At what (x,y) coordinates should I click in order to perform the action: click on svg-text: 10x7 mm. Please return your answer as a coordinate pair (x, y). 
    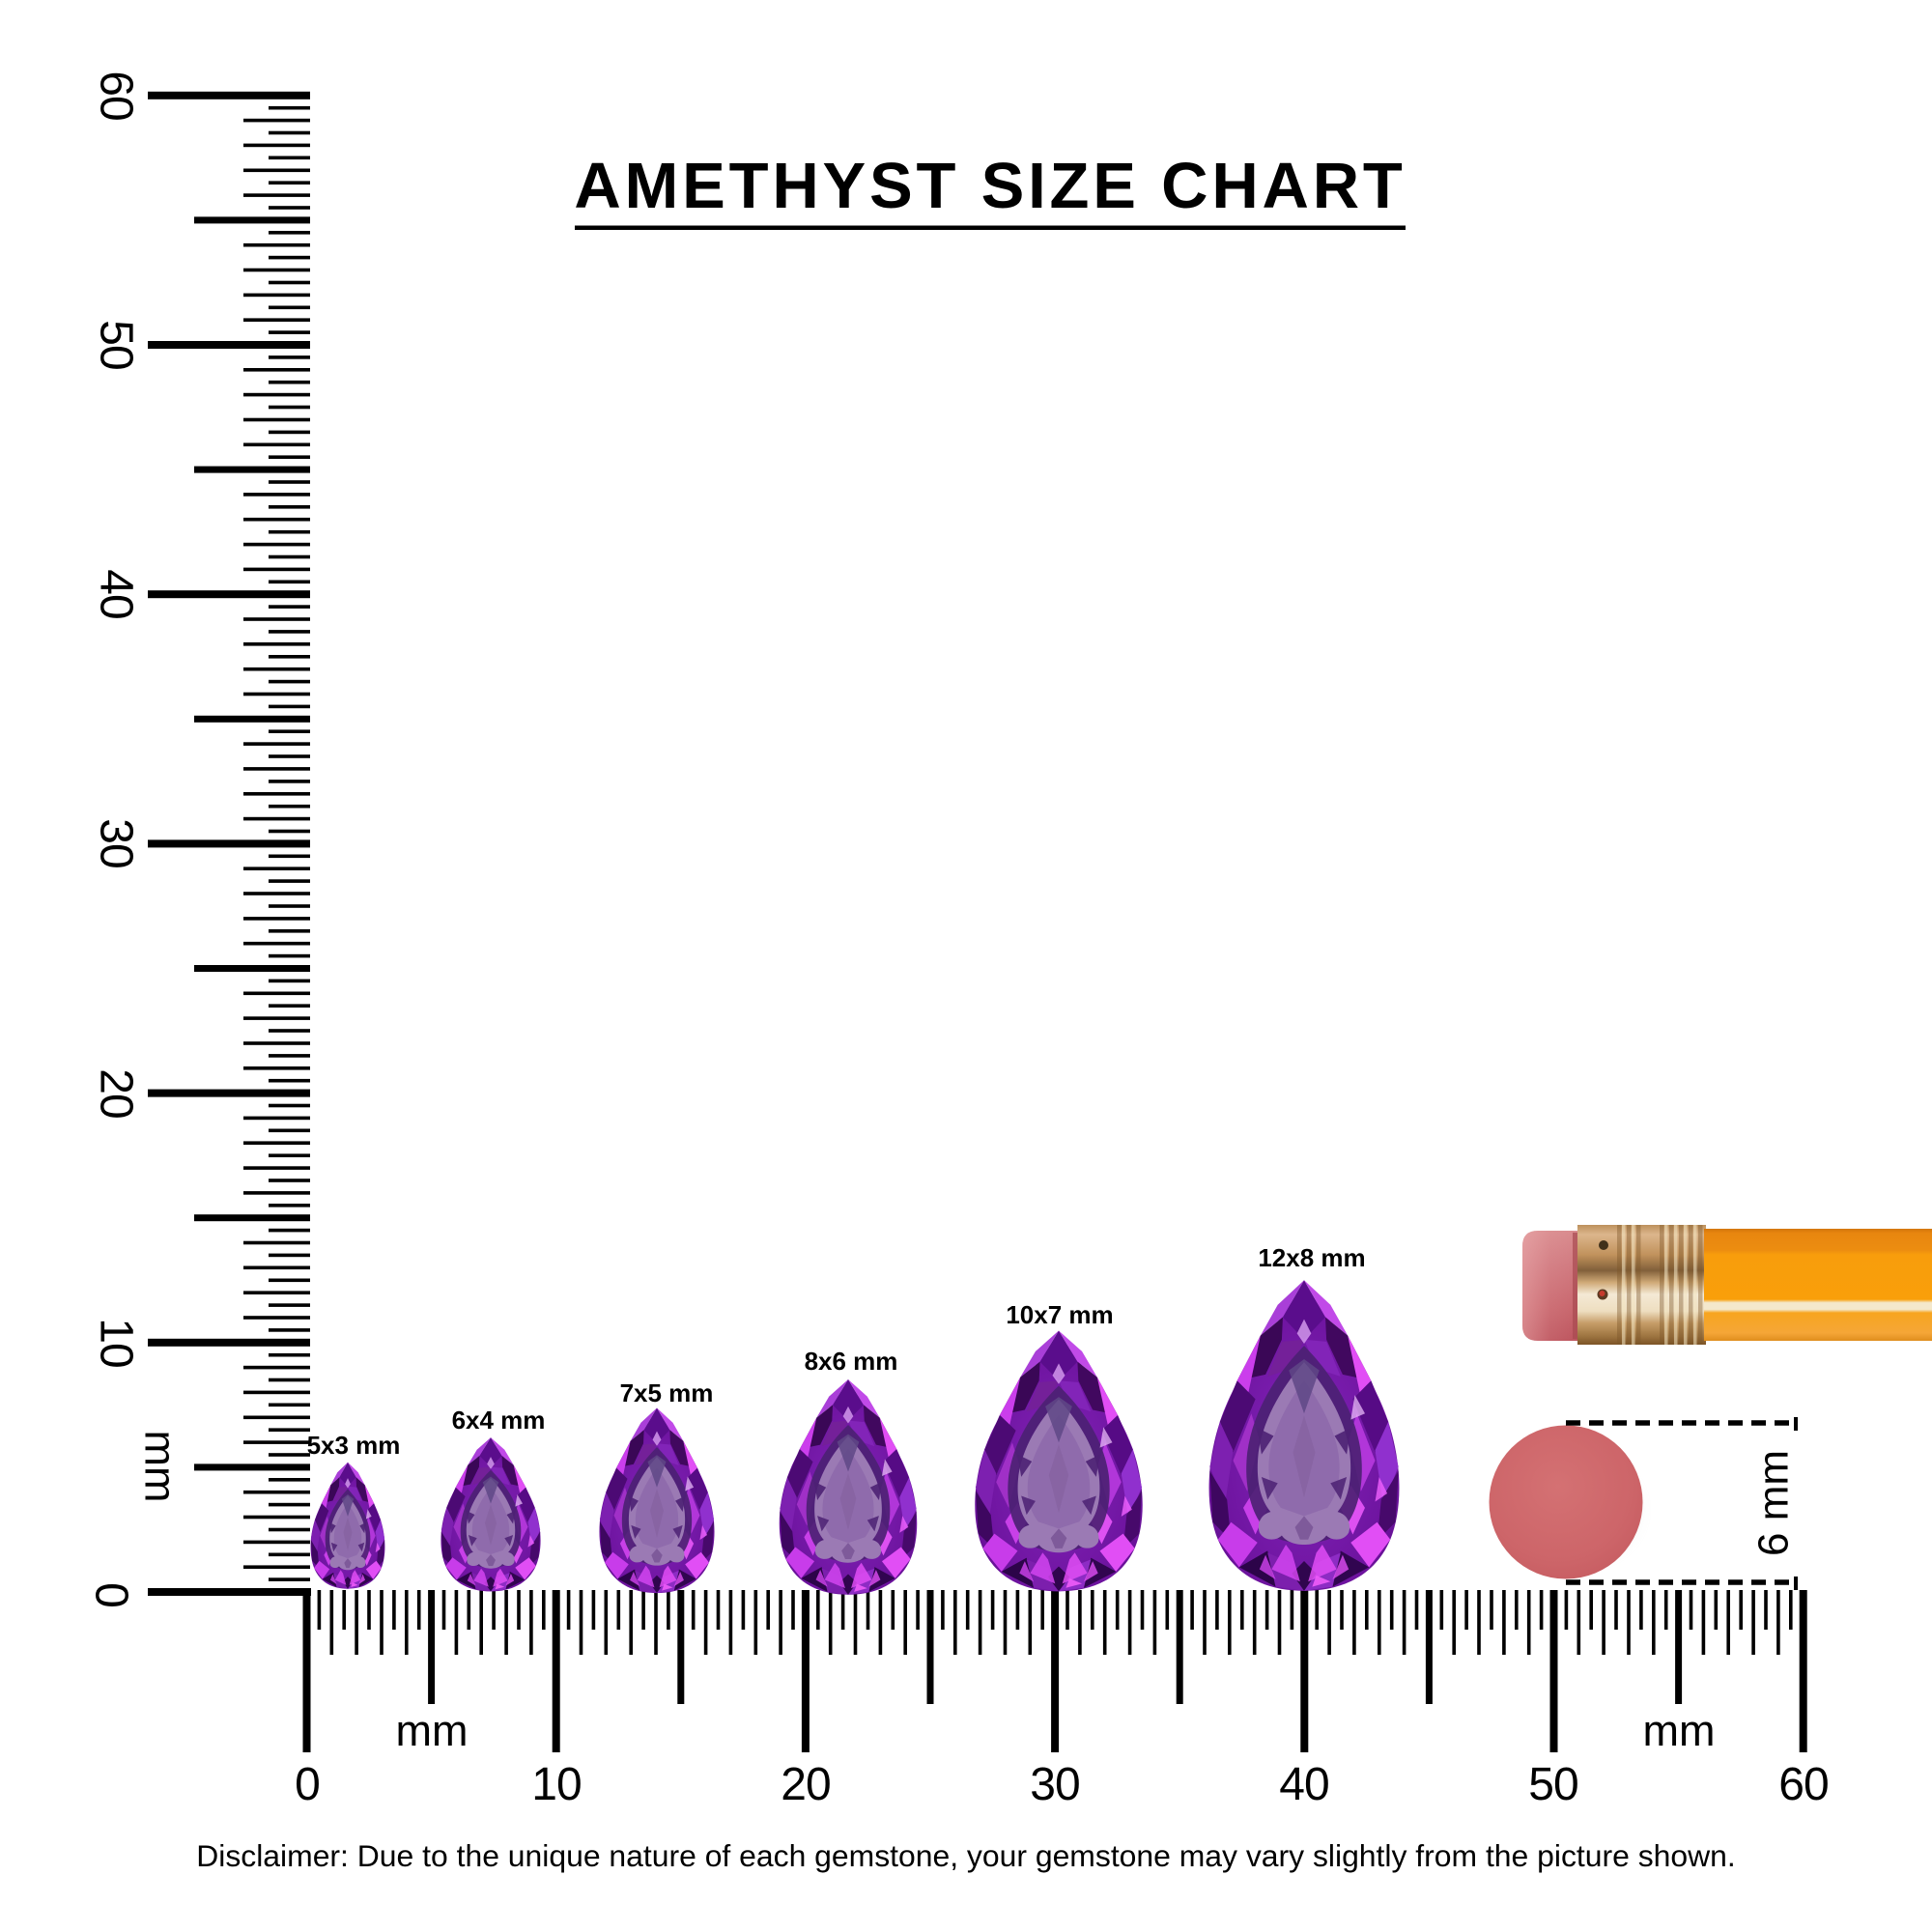
    Looking at the image, I should click on (1059, 1314).